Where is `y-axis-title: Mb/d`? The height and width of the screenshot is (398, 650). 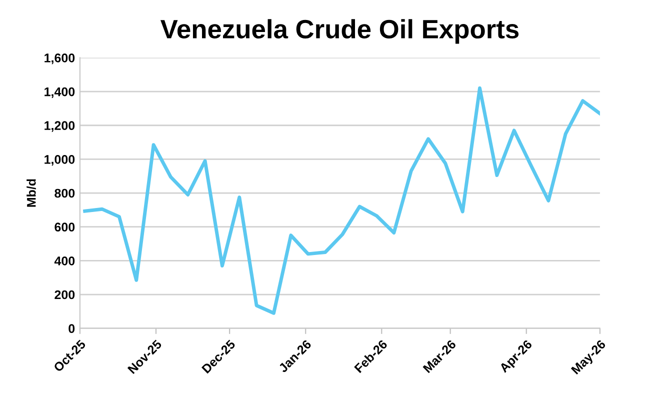
y-axis-title: Mb/d is located at coordinates (31, 193).